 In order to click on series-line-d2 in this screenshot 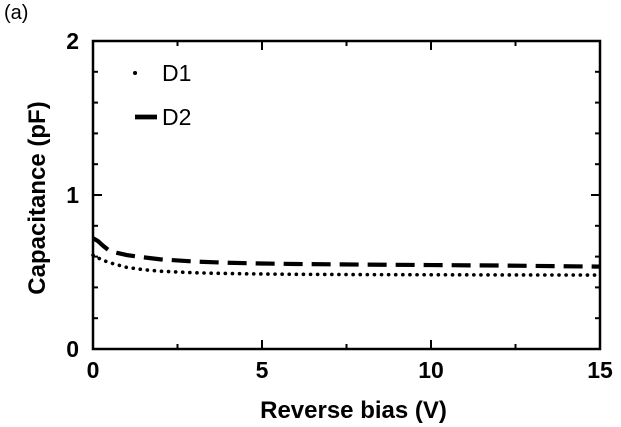, I will do `click(346, 252)`.